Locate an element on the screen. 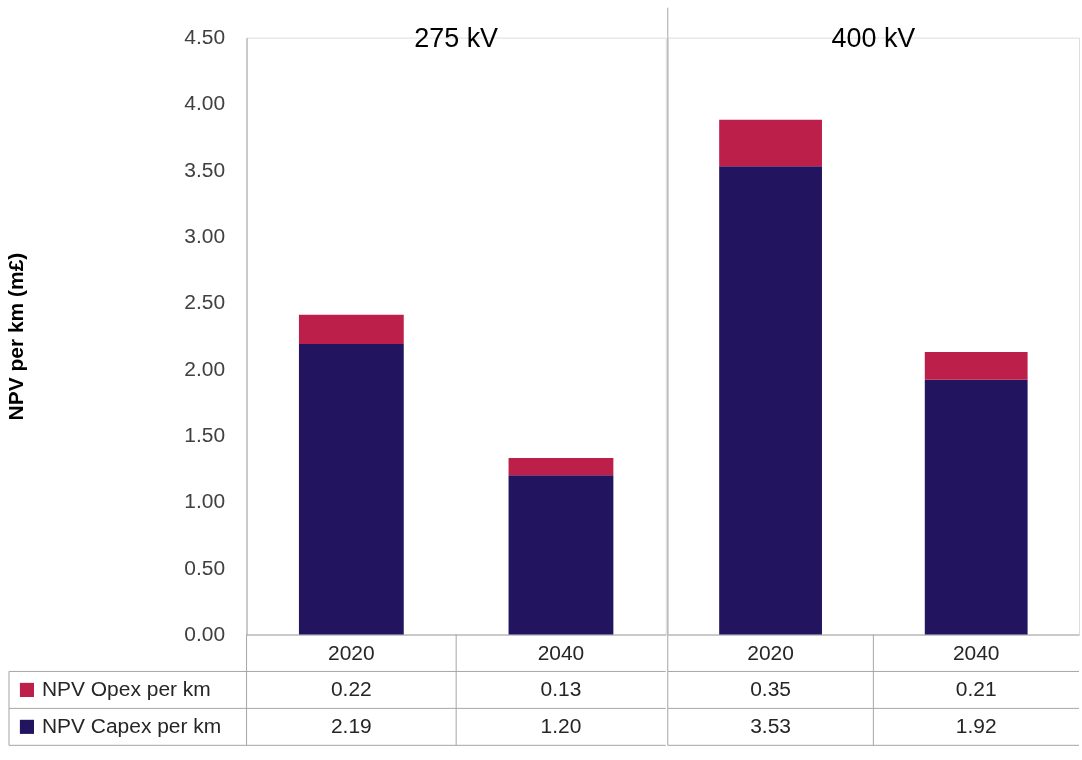 The image size is (1082, 760). legend-label: NPV Opex per km is located at coordinates (126, 688).